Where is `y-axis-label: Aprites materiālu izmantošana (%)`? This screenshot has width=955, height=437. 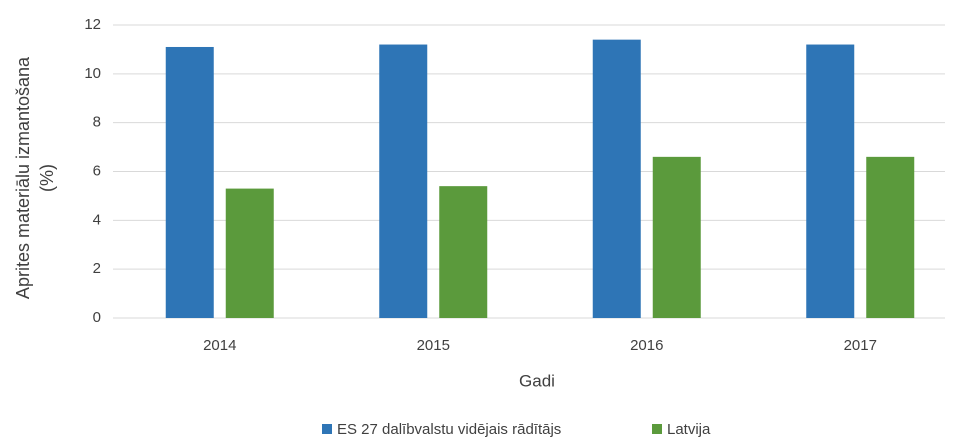
y-axis-label: Aprites materiālu izmantošana (%) is located at coordinates (35, 177).